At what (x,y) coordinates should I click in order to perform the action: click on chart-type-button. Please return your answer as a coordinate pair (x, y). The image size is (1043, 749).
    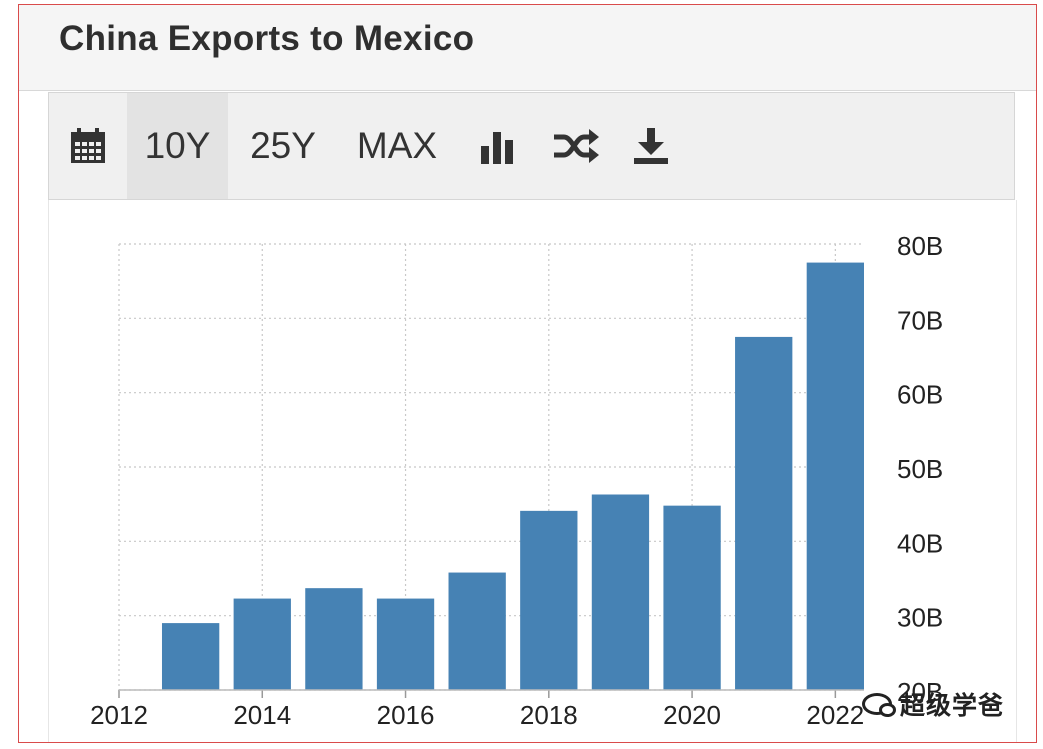
    Looking at the image, I should click on (498, 146).